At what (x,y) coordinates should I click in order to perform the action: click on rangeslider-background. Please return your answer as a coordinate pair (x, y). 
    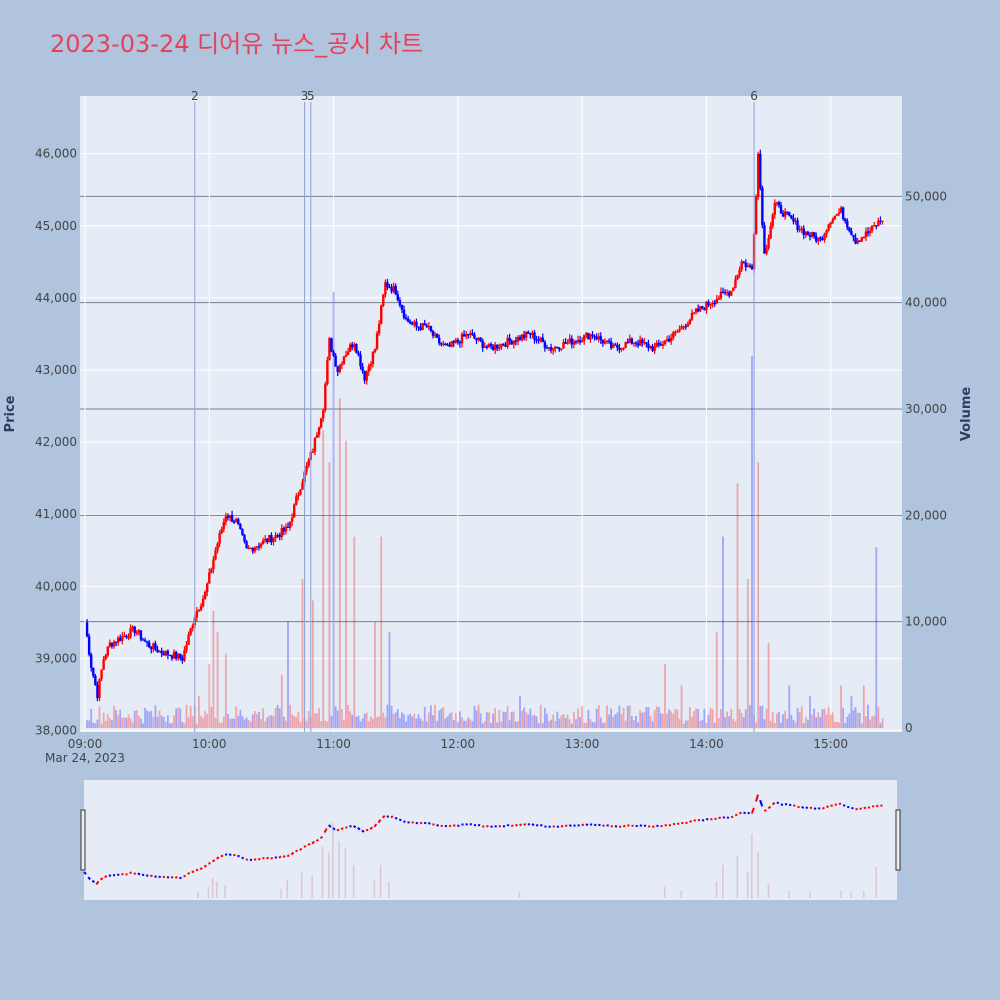
    Looking at the image, I should click on (490, 840).